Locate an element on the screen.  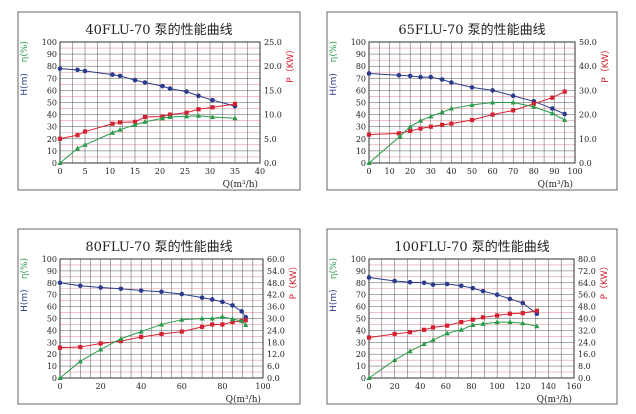
y-right-tick-label: 40.0 is located at coordinates (588, 66).